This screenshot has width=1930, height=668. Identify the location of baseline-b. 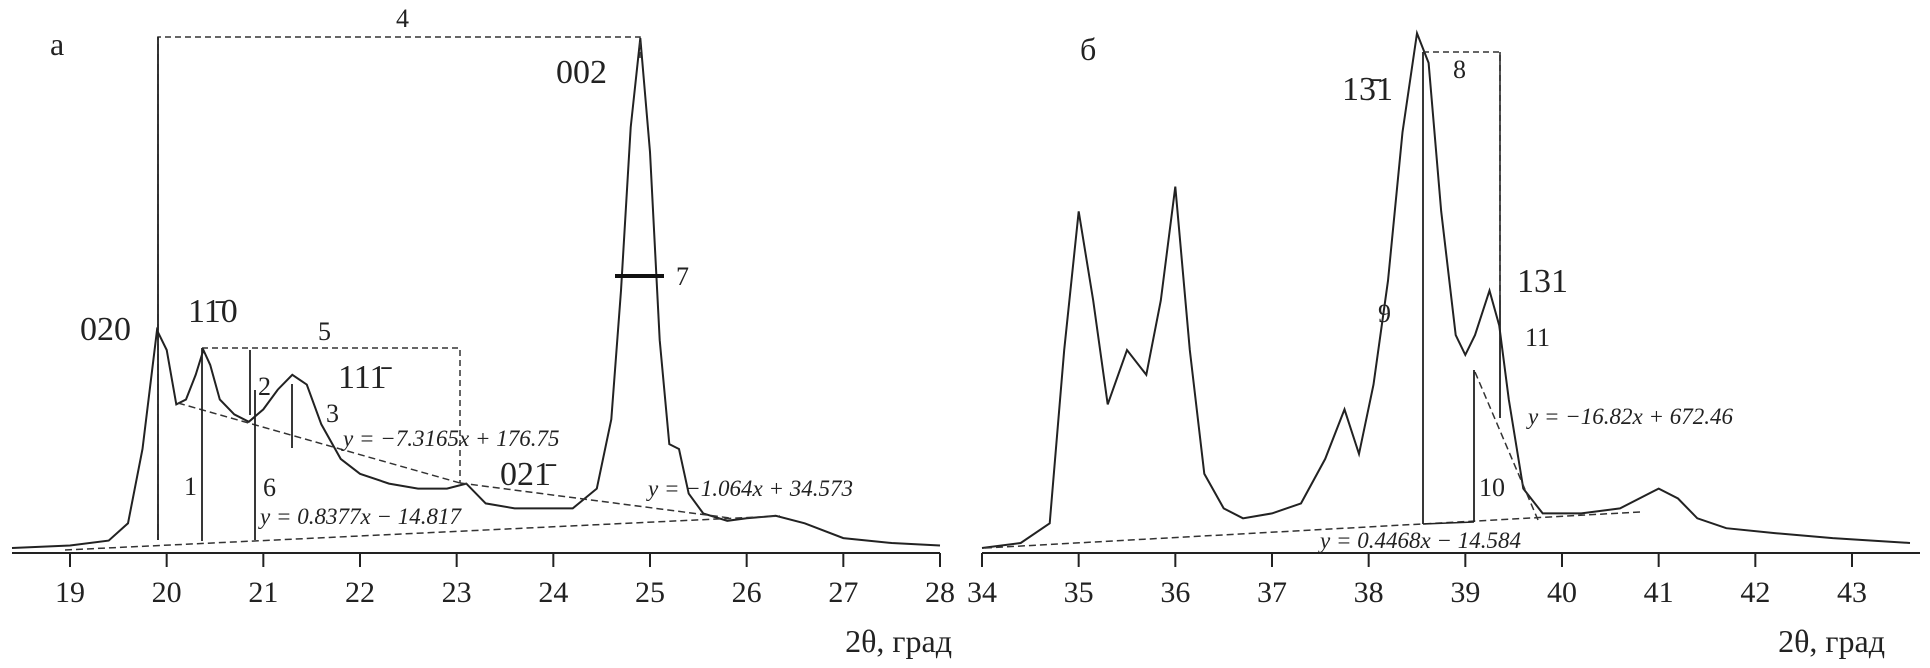
(1312, 530).